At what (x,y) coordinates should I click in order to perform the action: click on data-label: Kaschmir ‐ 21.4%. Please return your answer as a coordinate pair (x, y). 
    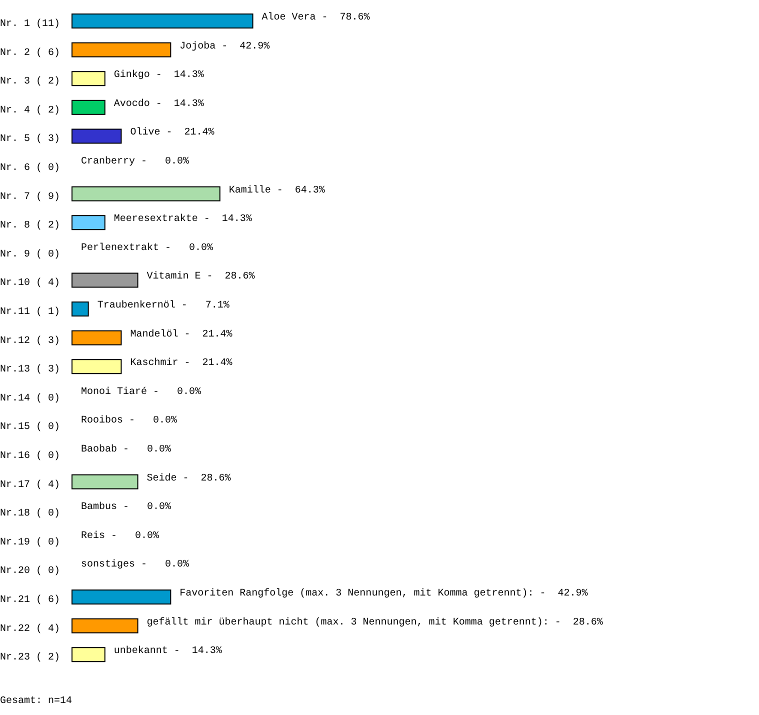
    Looking at the image, I should click on (181, 363).